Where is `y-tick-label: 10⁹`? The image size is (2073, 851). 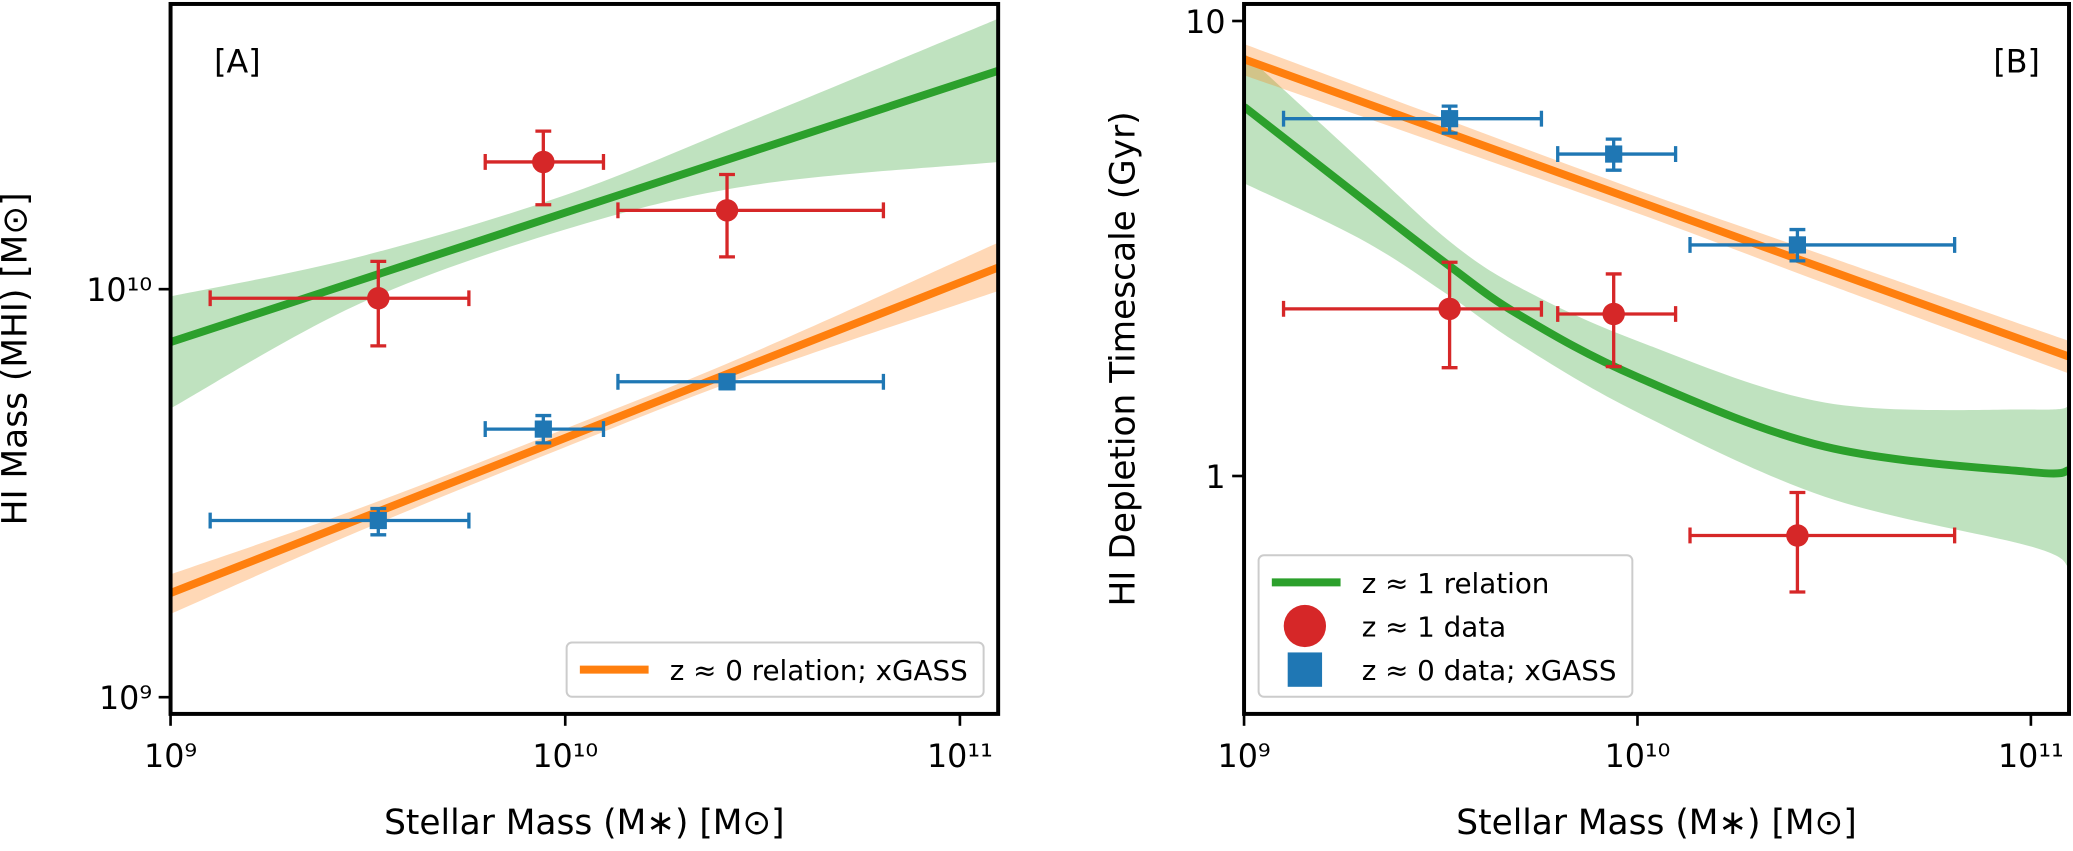 y-tick-label: 10⁹ is located at coordinates (125, 699).